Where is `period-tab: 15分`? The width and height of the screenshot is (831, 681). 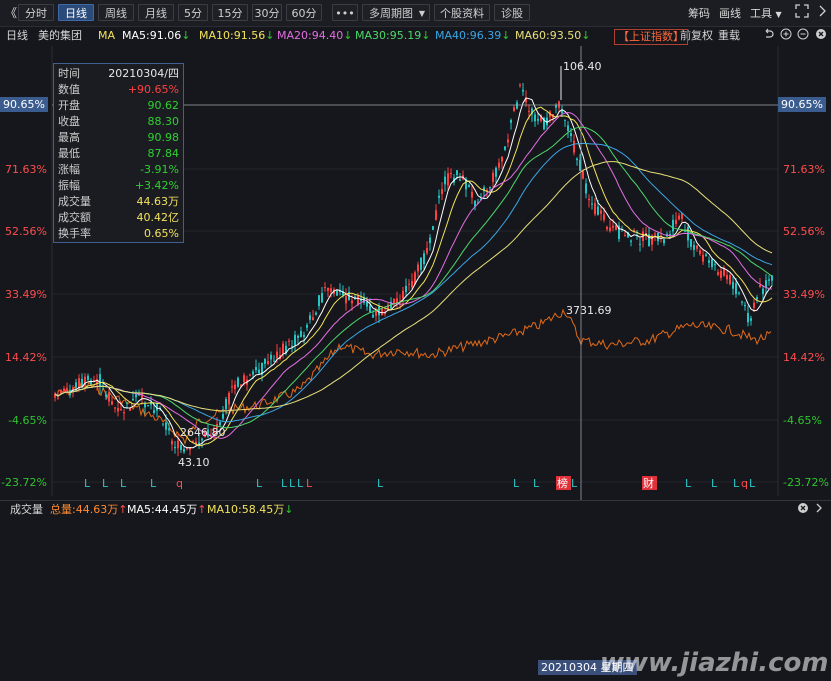 period-tab: 15分 is located at coordinates (230, 12).